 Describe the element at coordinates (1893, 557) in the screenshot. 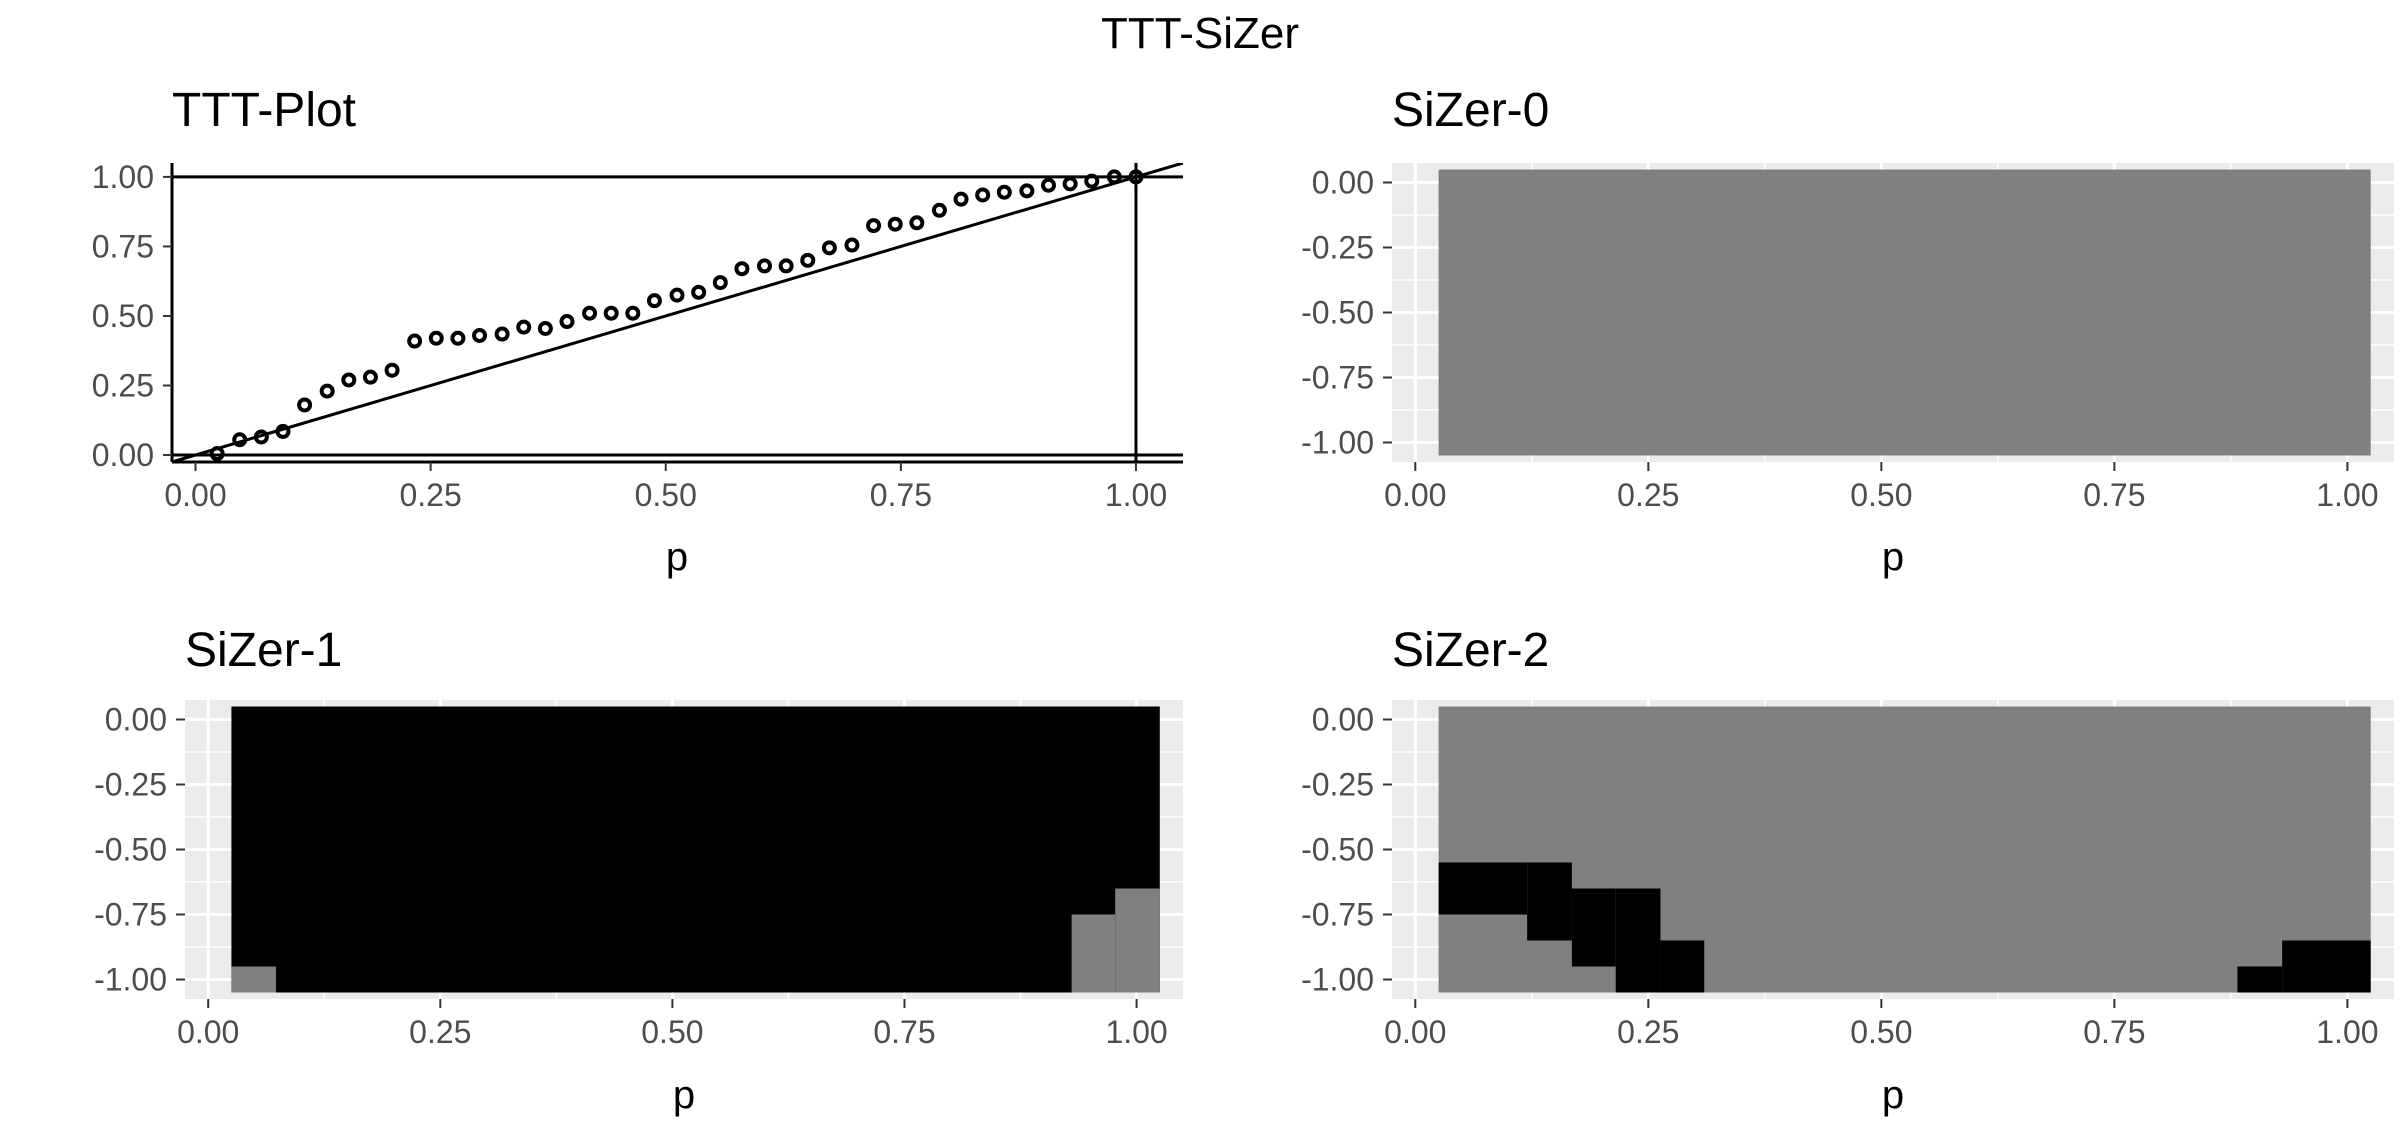

I see `xlabel-sizer0: p` at that location.